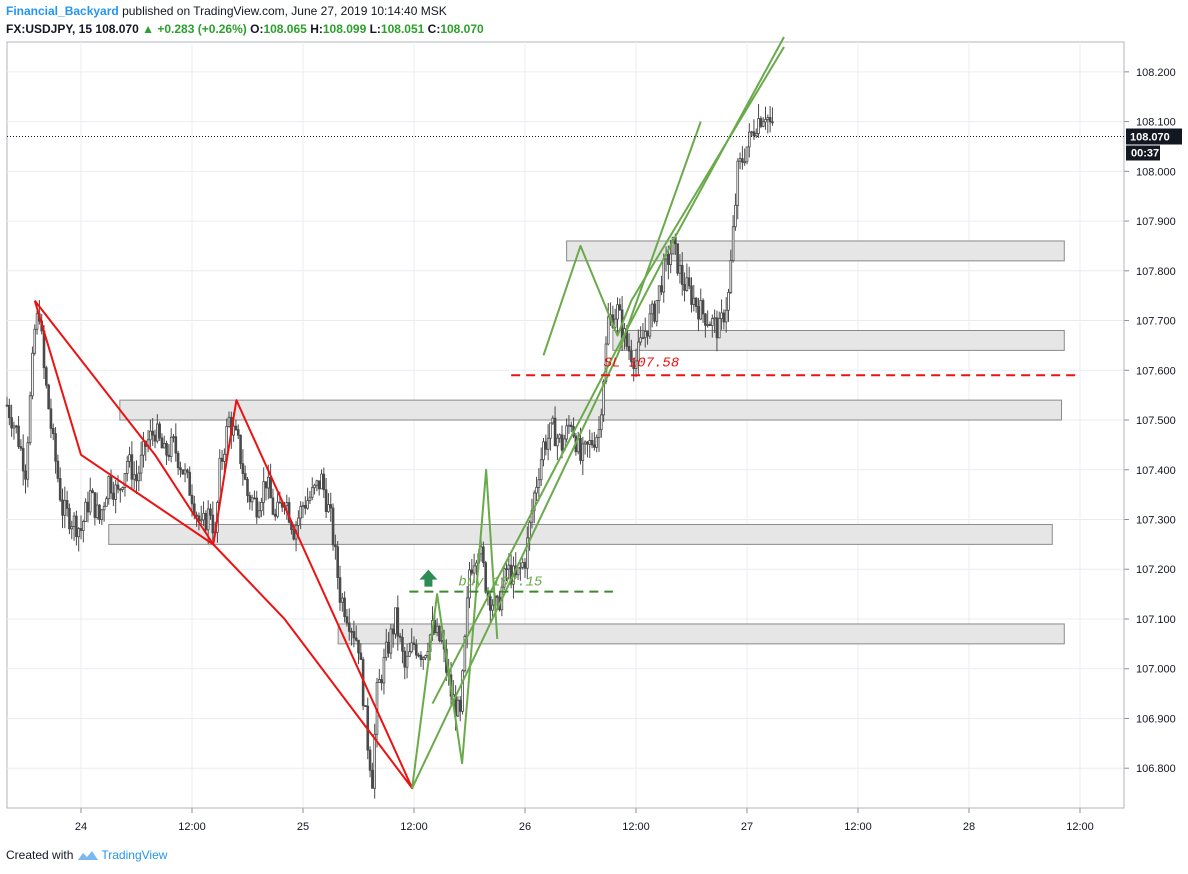  Describe the element at coordinates (663, 201) in the screenshot. I see `green-harmonic-pattern` at that location.